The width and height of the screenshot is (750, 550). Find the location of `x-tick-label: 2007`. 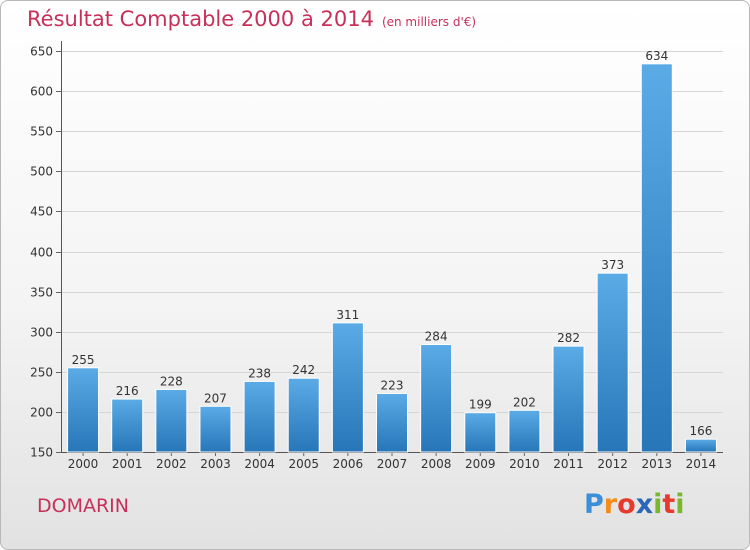

x-tick-label: 2007 is located at coordinates (392, 464).